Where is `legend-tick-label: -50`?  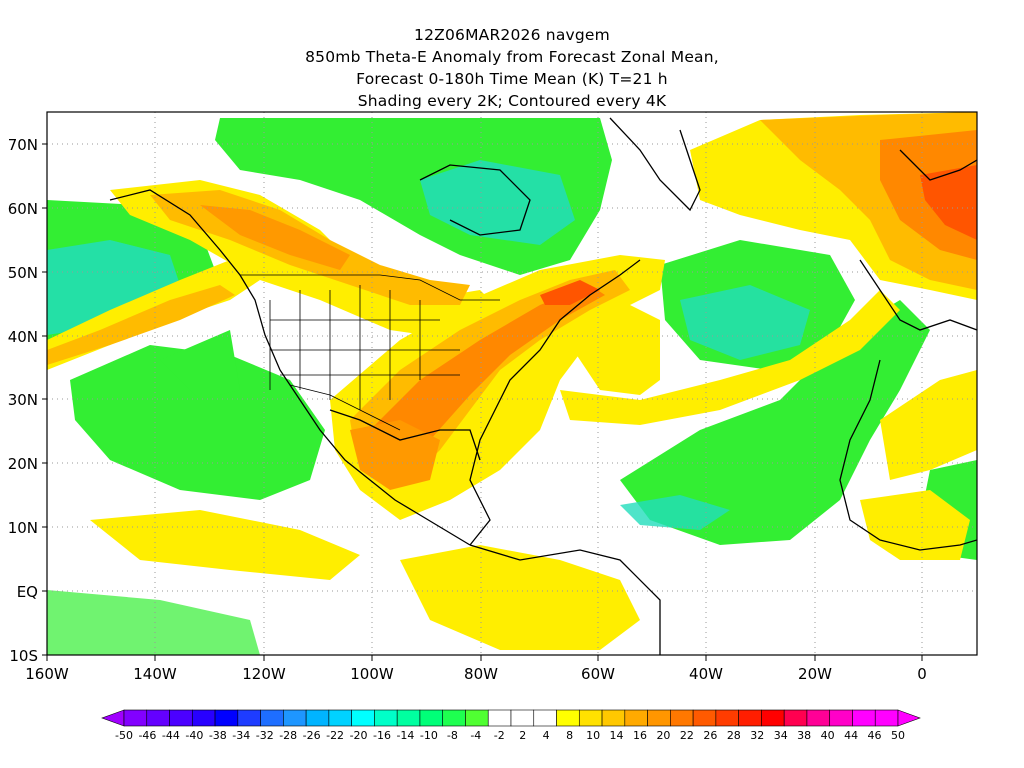
legend-tick-label: -50 is located at coordinates (124, 735).